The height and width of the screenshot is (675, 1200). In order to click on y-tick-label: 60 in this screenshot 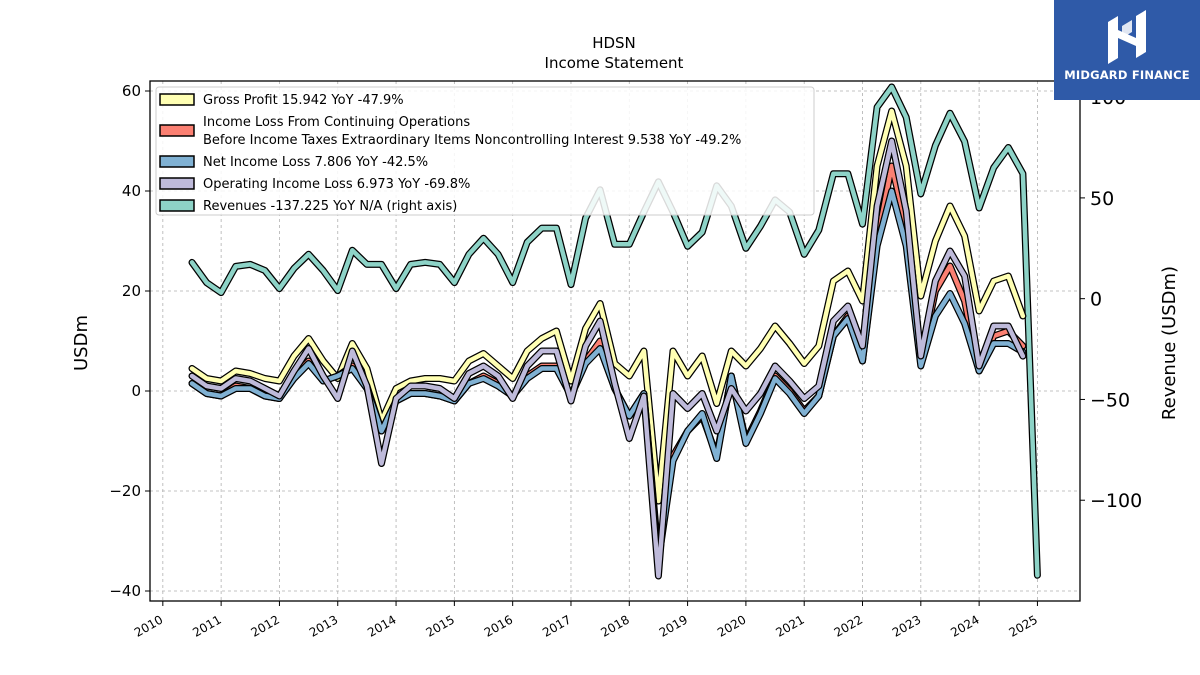, I will do `click(131, 91)`.